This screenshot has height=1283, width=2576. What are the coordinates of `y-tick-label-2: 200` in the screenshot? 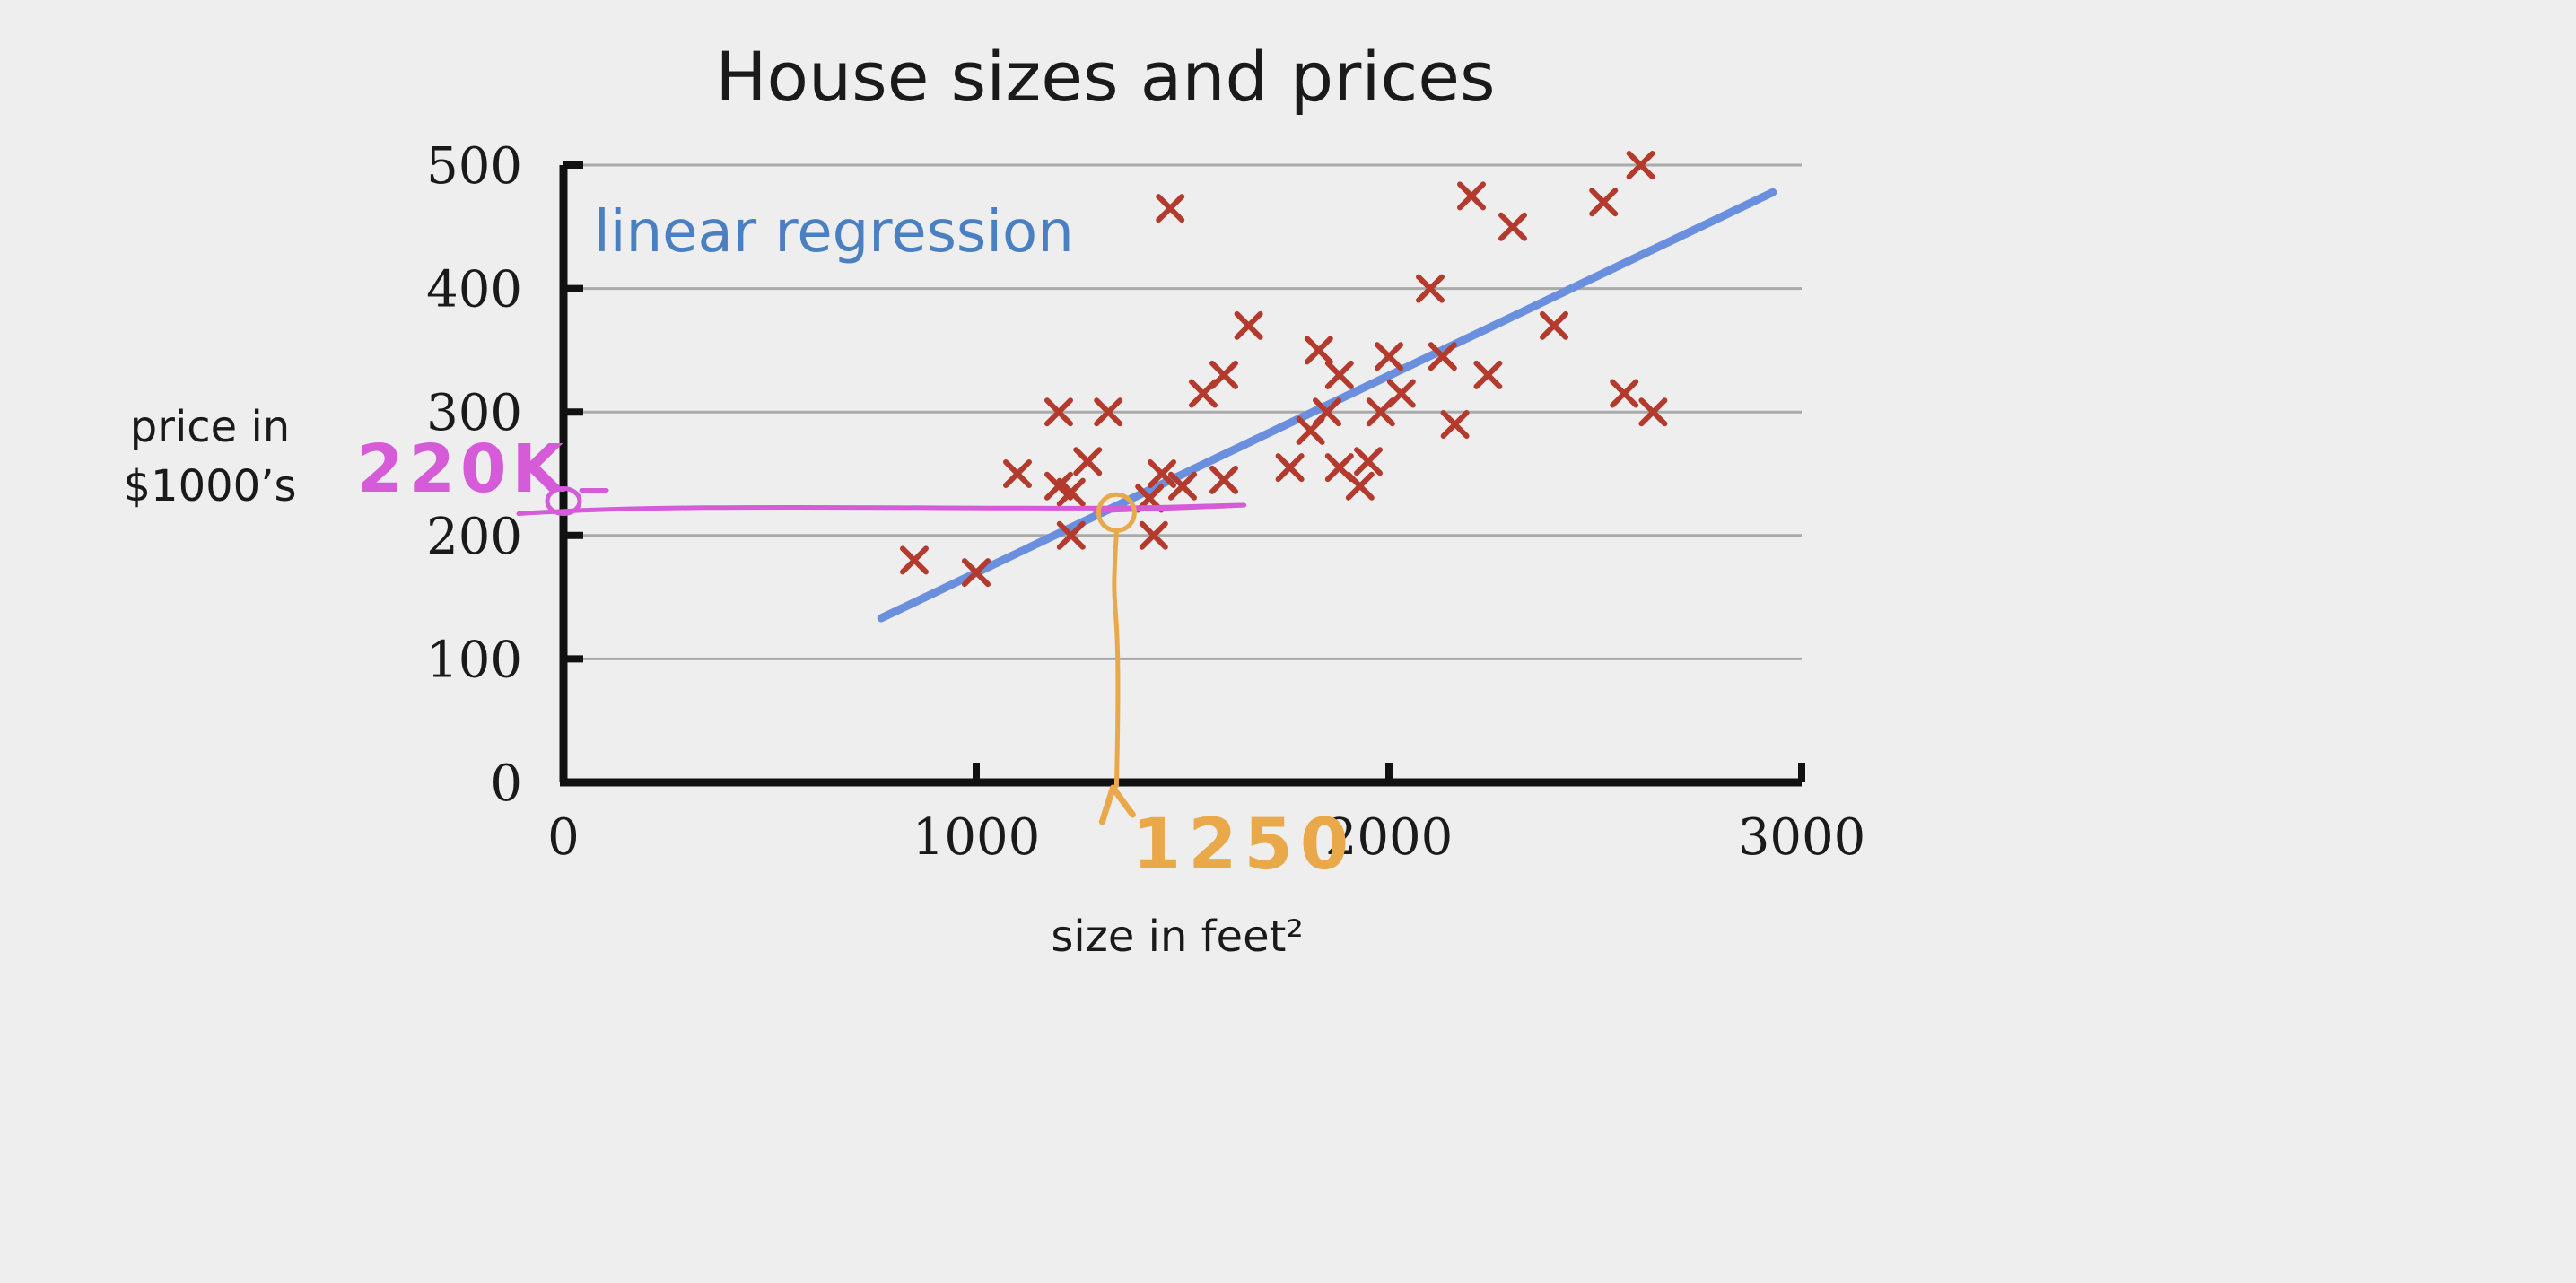 It's located at (474, 537).